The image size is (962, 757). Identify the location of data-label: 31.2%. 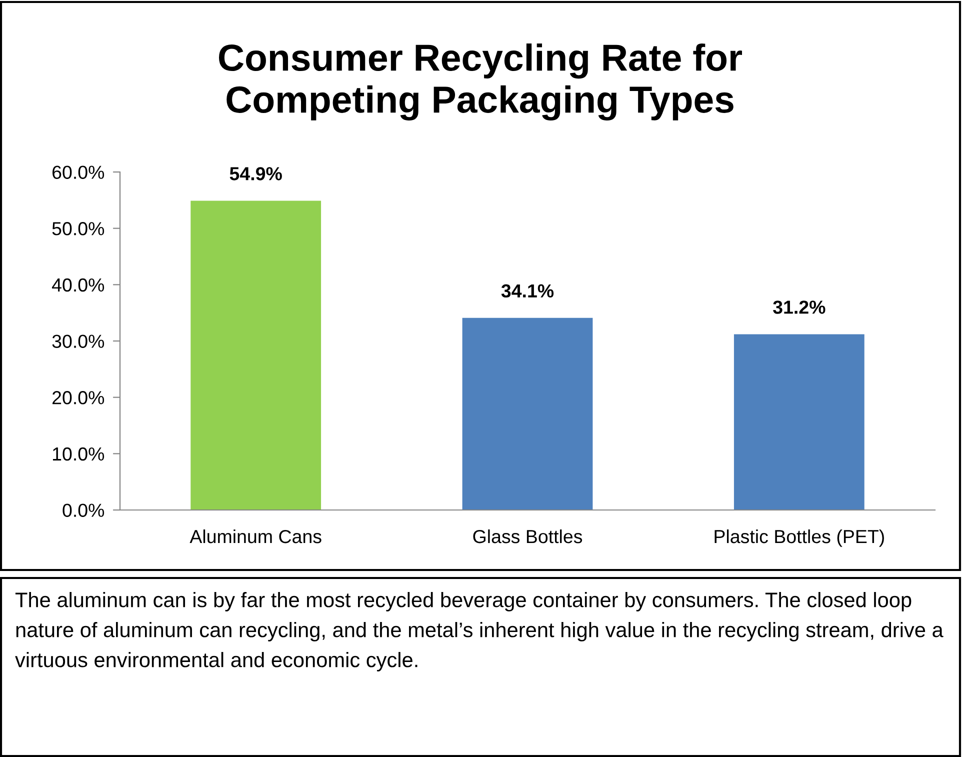
(799, 307).